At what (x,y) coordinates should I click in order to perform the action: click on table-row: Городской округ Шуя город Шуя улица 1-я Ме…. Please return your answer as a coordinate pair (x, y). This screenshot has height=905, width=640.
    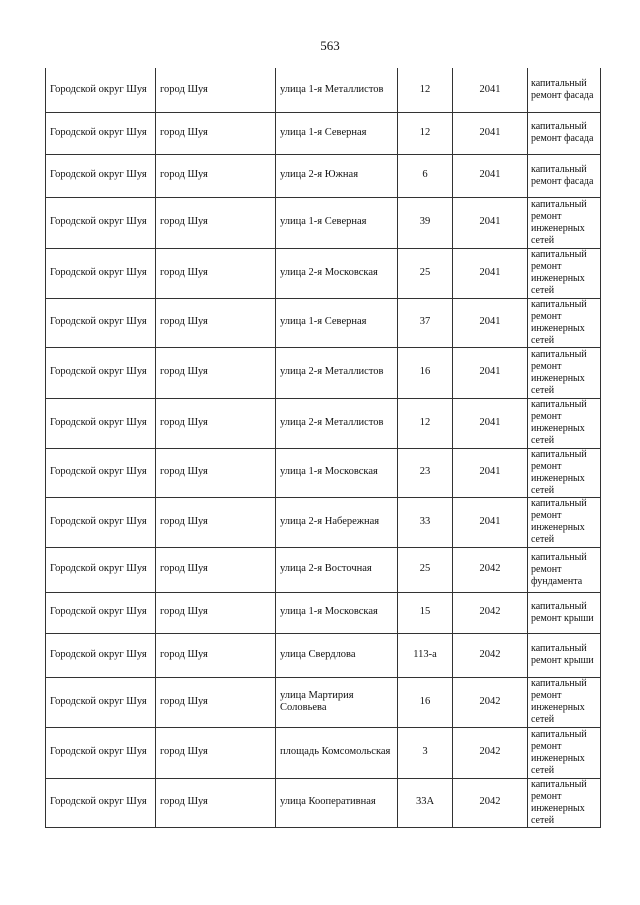
    Looking at the image, I should click on (323, 90).